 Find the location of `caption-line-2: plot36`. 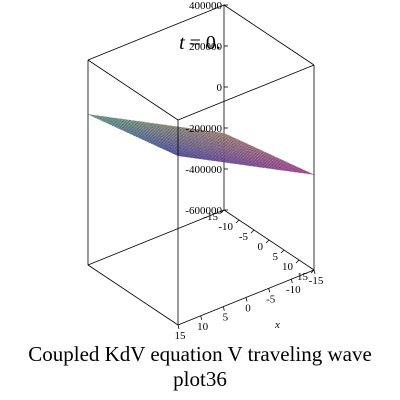

caption-line-2: plot36 is located at coordinates (200, 379).